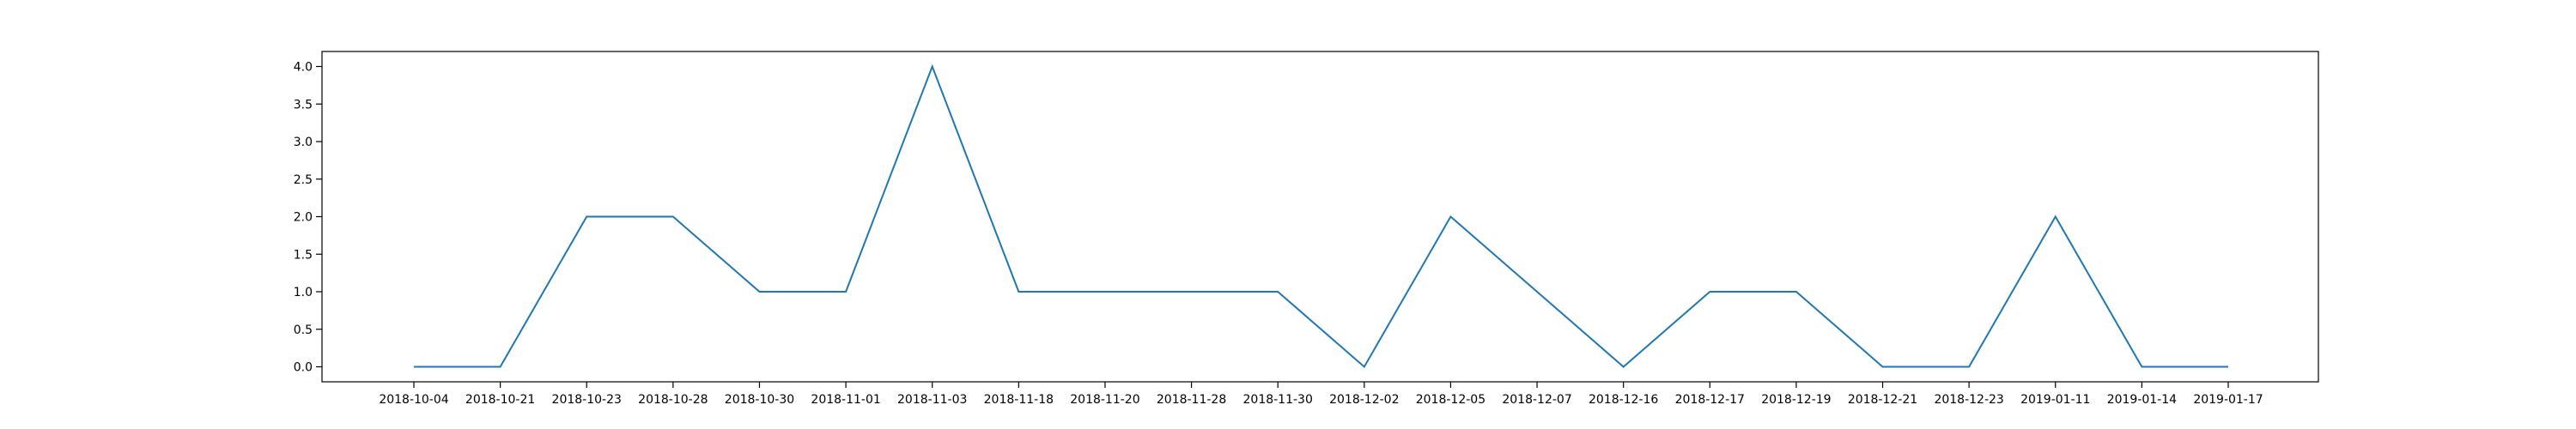 This screenshot has height=429, width=2576. Describe the element at coordinates (2055, 400) in the screenshot. I see `x-tick-label: 2019-01-11` at that location.